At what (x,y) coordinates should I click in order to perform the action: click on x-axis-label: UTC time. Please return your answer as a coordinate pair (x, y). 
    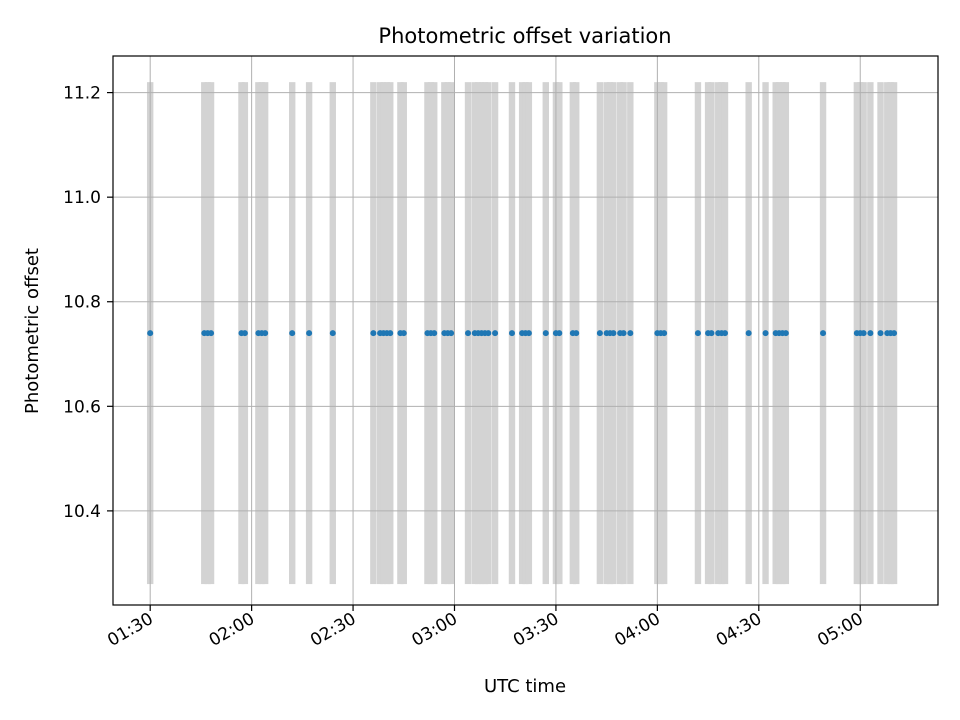
    Looking at the image, I should click on (525, 686).